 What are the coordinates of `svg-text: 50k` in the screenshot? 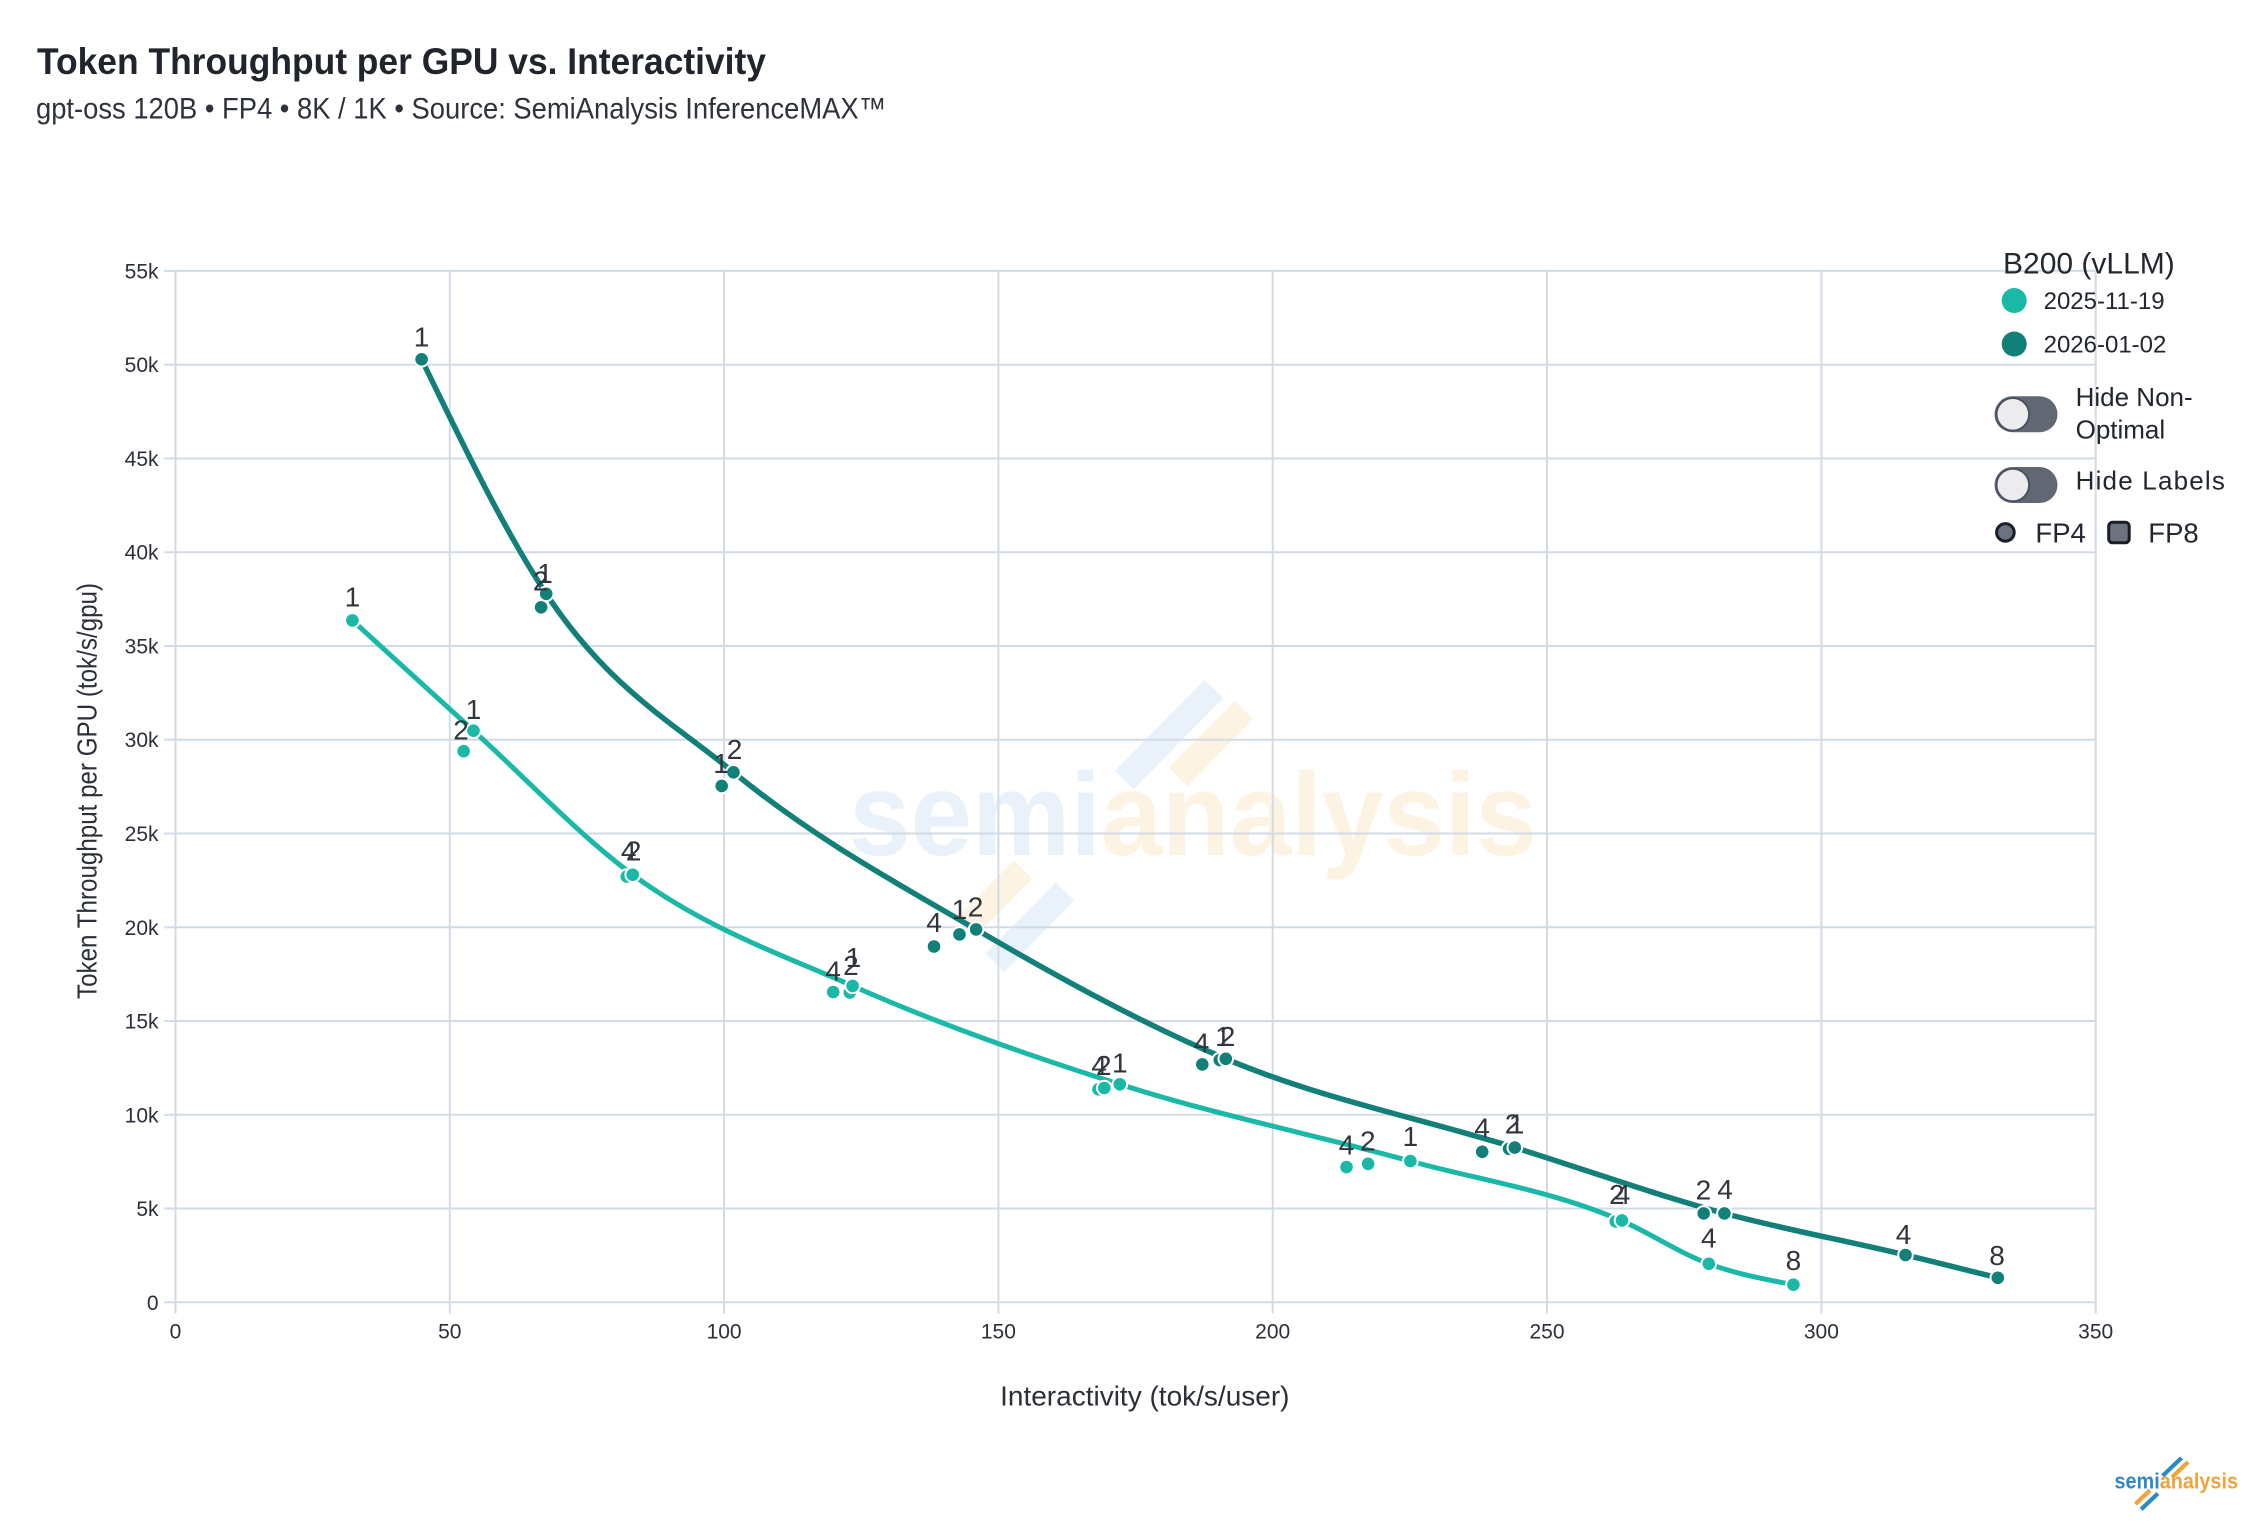 It's located at (142, 365).